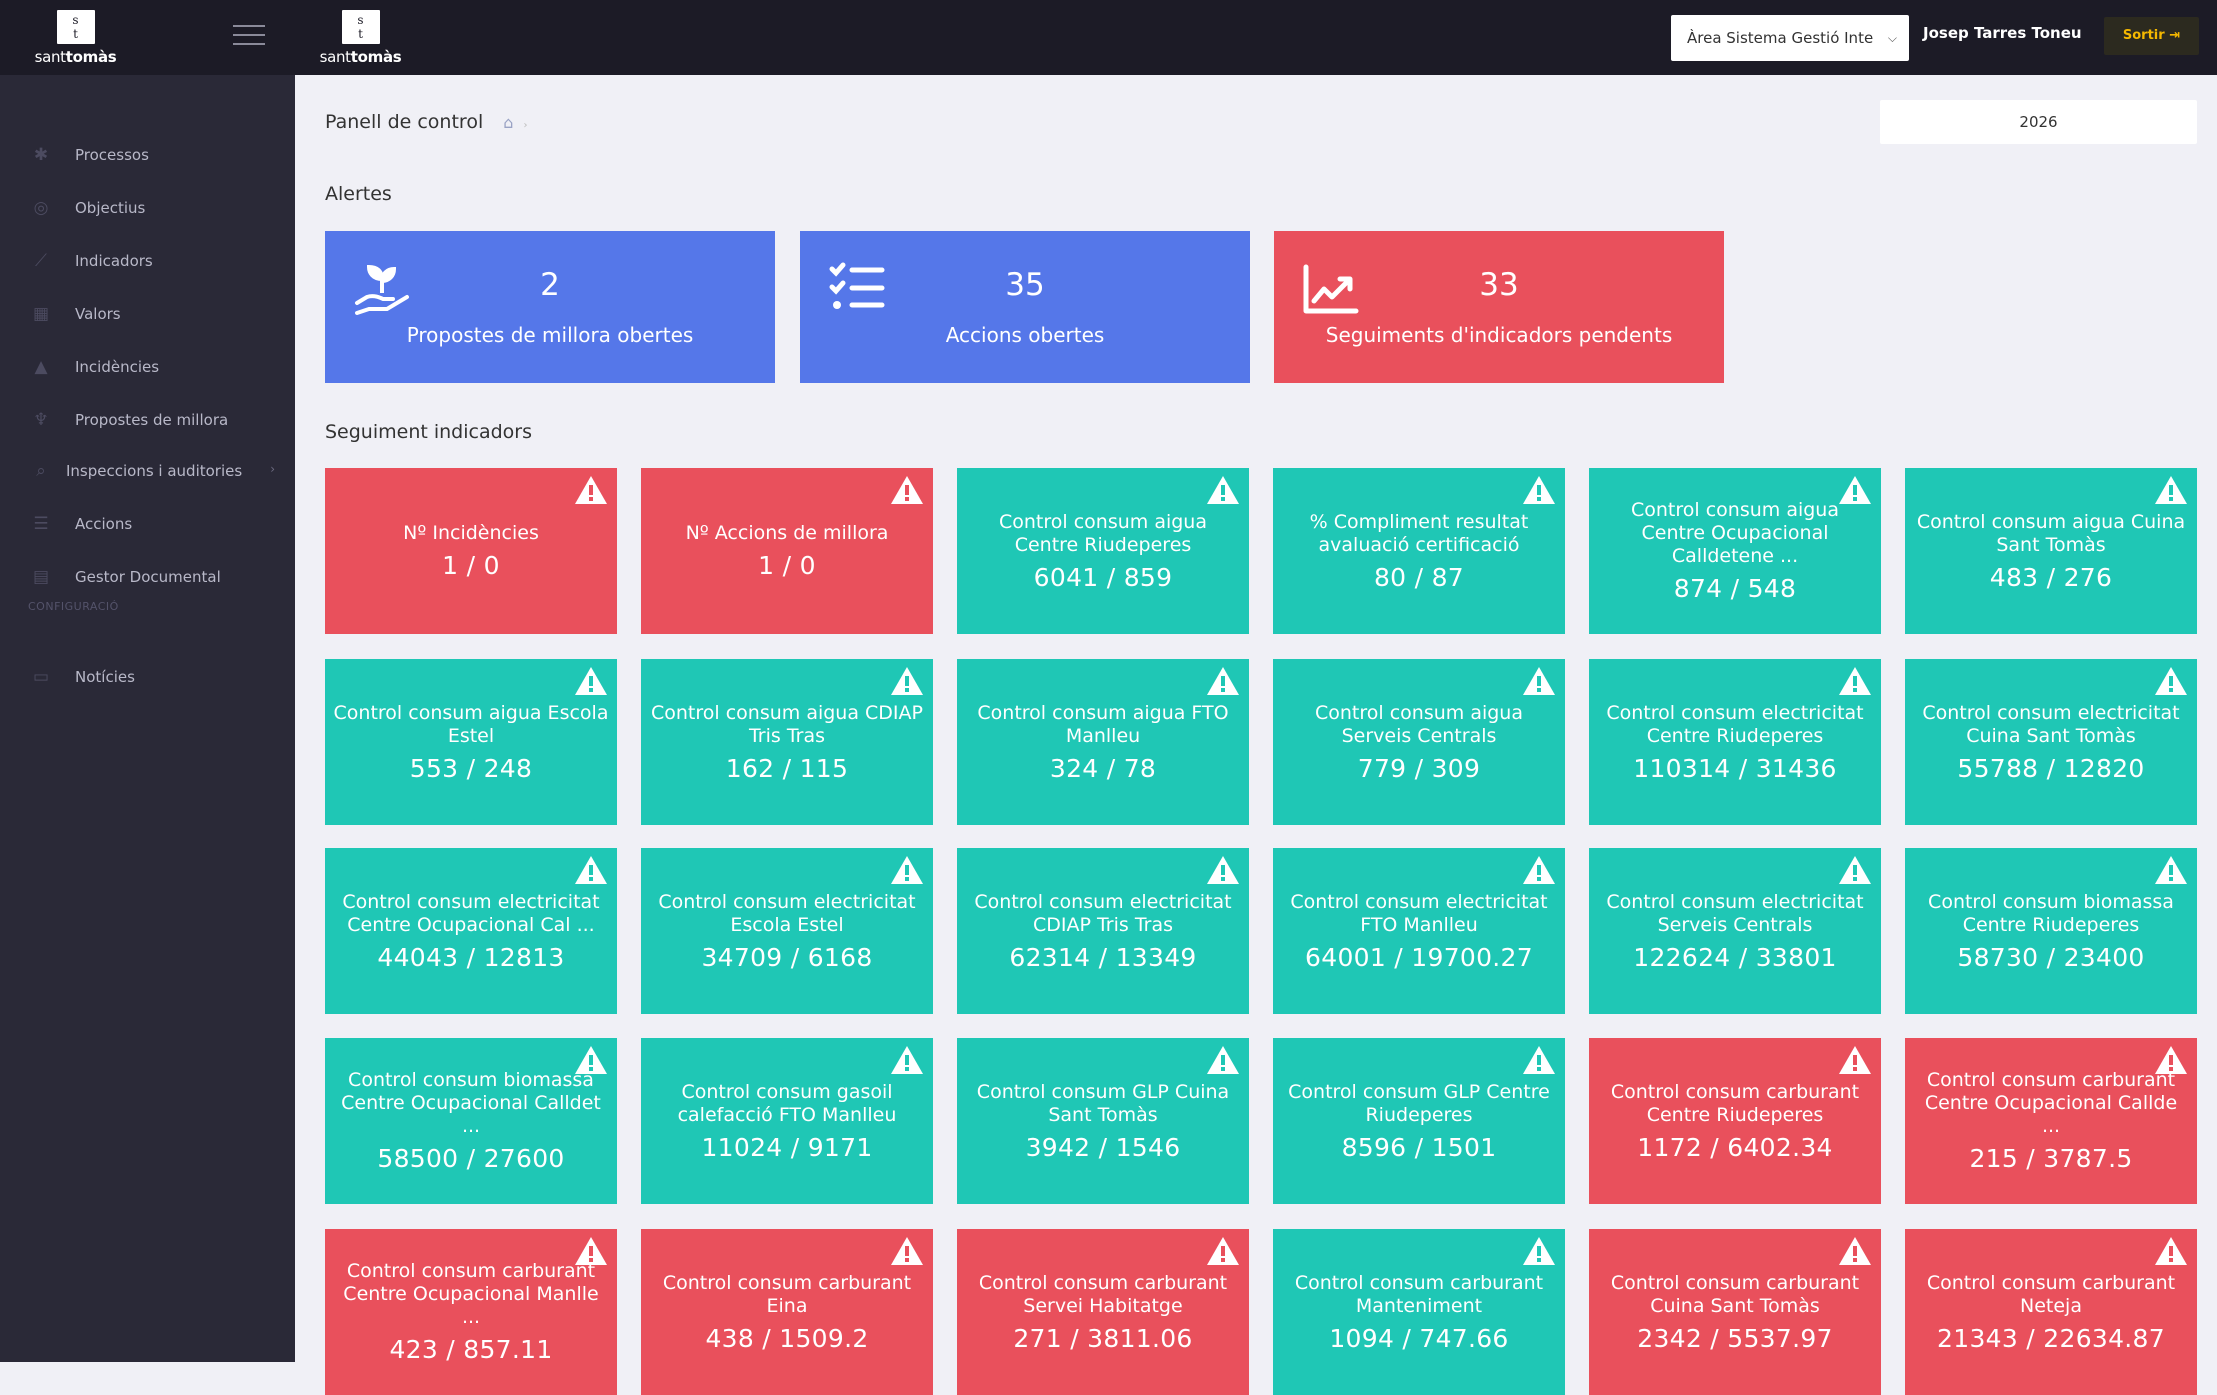 The image size is (2217, 1395). What do you see at coordinates (471, 533) in the screenshot?
I see `indicator-name: Nº Incidències` at bounding box center [471, 533].